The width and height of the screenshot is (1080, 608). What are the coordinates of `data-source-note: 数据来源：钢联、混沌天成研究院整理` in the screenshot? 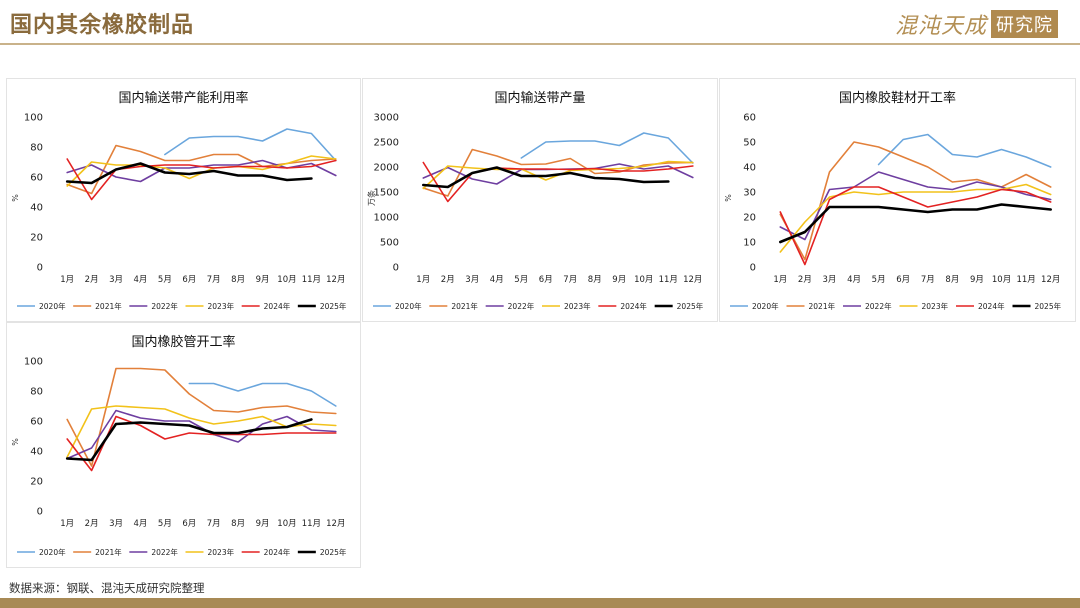 It's located at (107, 588).